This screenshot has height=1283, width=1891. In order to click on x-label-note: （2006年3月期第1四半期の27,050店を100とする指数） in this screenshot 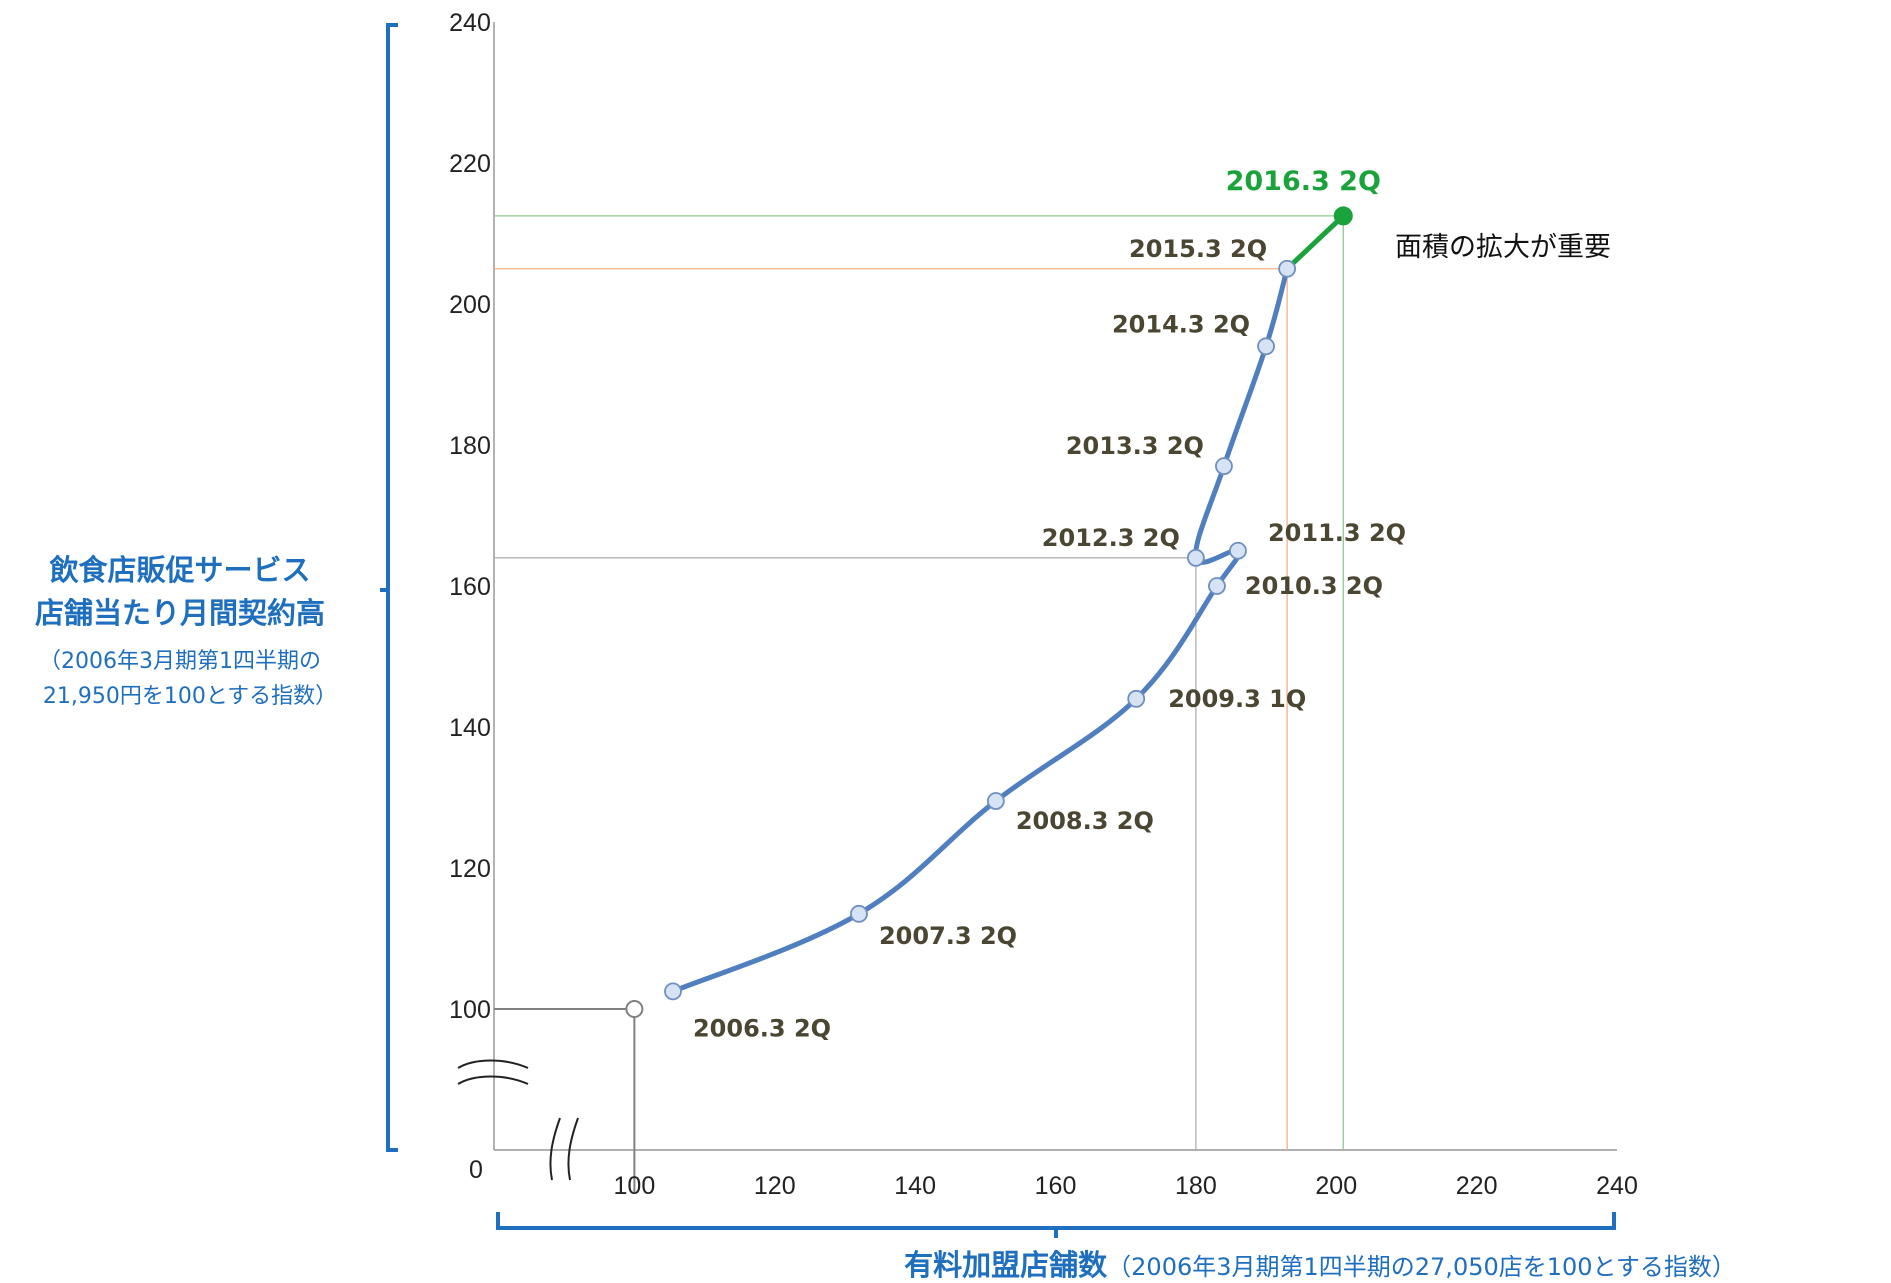, I will do `click(1421, 1267)`.